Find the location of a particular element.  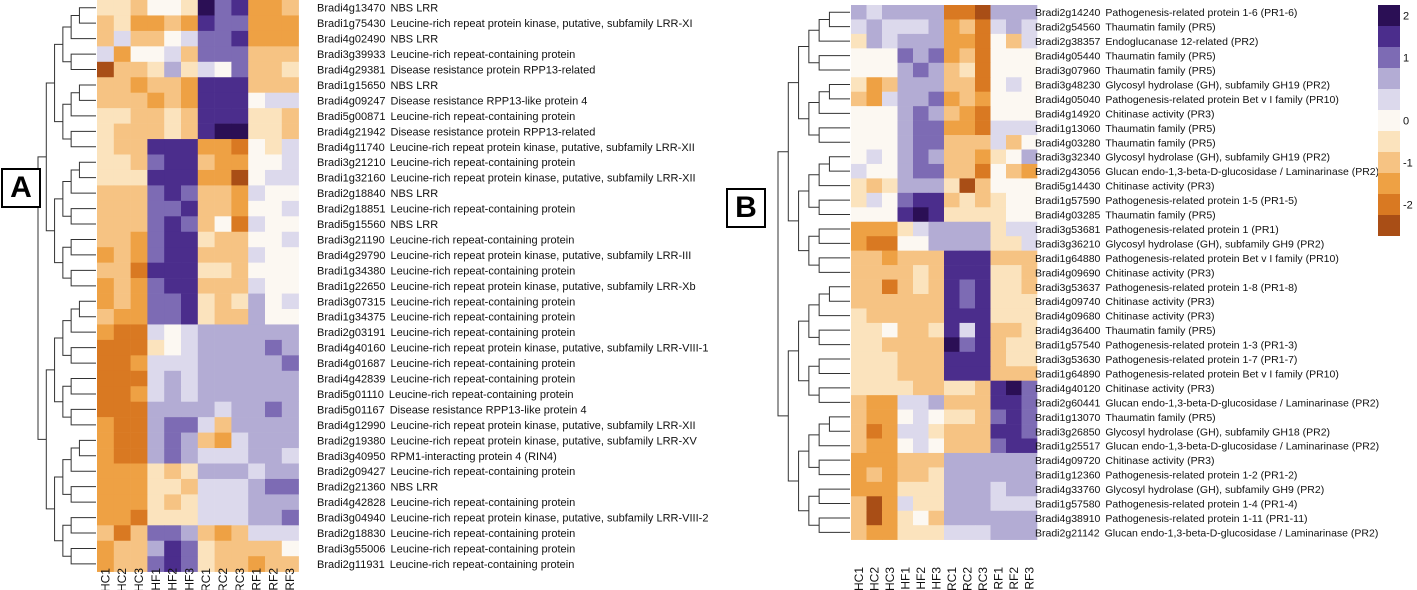

gene-description: Thaumatin family (PR5) is located at coordinates (1160, 331).